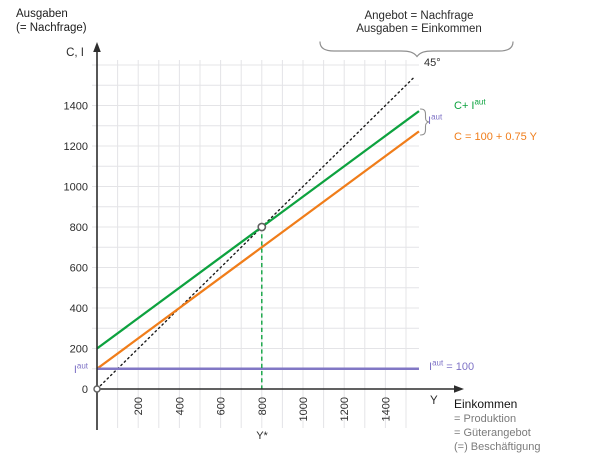 Image resolution: width=600 pixels, height=468 pixels. What do you see at coordinates (419, 16) in the screenshot?
I see `annotation-line1: Angebot = Nachfrage` at bounding box center [419, 16].